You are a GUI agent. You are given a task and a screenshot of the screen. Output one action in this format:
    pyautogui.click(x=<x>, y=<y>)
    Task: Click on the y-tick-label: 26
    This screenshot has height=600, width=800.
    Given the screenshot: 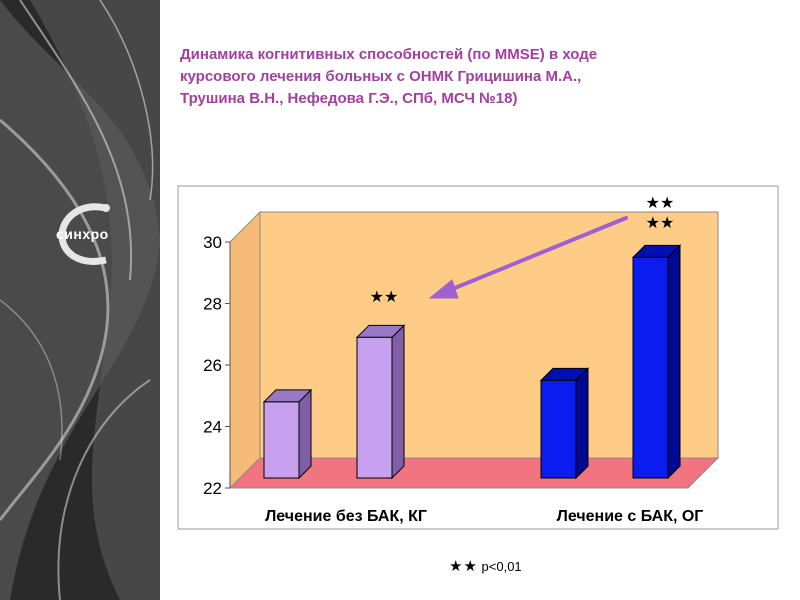 What is the action you would take?
    pyautogui.click(x=212, y=365)
    